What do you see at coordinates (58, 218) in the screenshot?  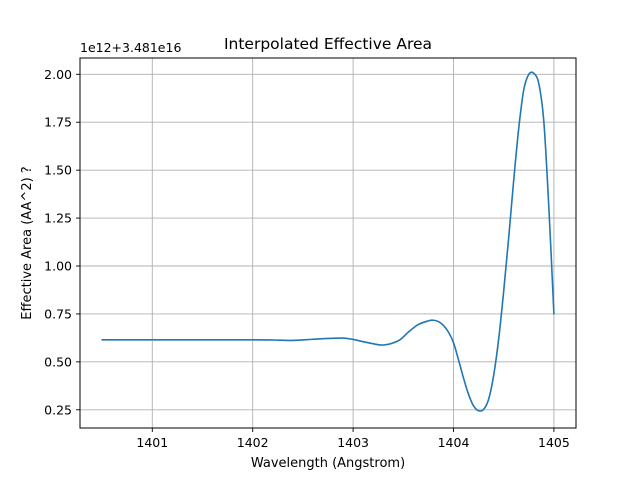 I see `y-tick-label: 1.25` at bounding box center [58, 218].